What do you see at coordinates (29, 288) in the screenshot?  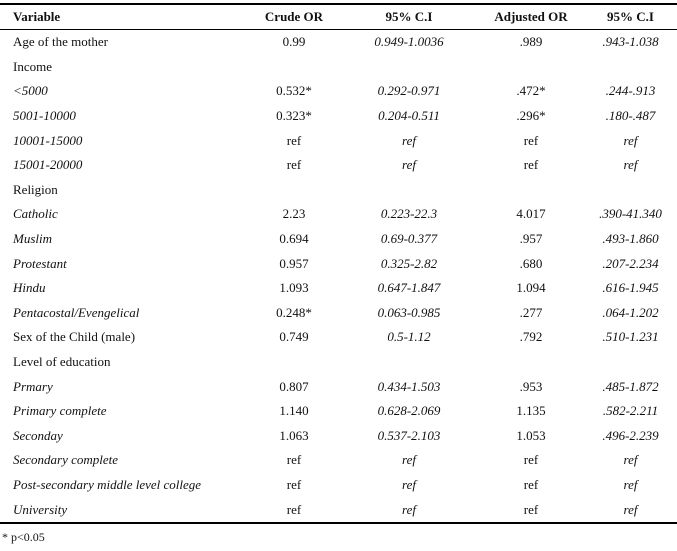 I see `variable-cell: Hindu` at bounding box center [29, 288].